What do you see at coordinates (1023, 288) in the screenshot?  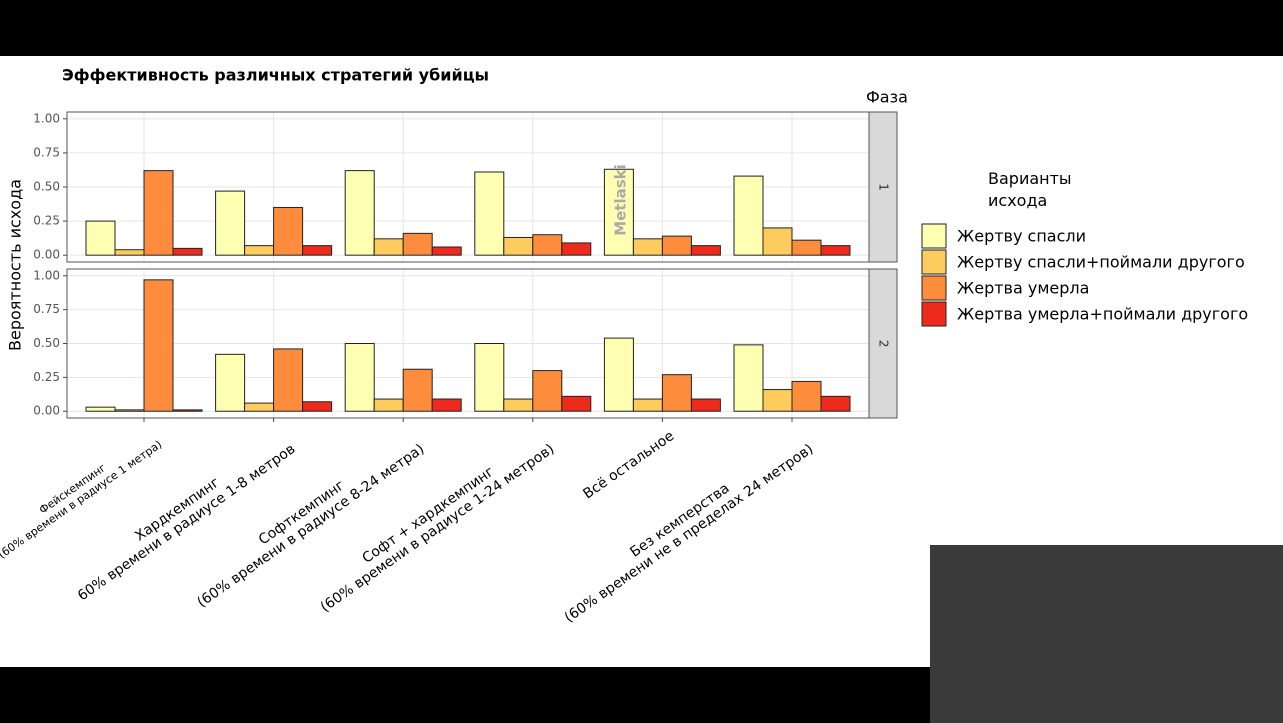 I see `legend-label: Жертва умерла` at bounding box center [1023, 288].